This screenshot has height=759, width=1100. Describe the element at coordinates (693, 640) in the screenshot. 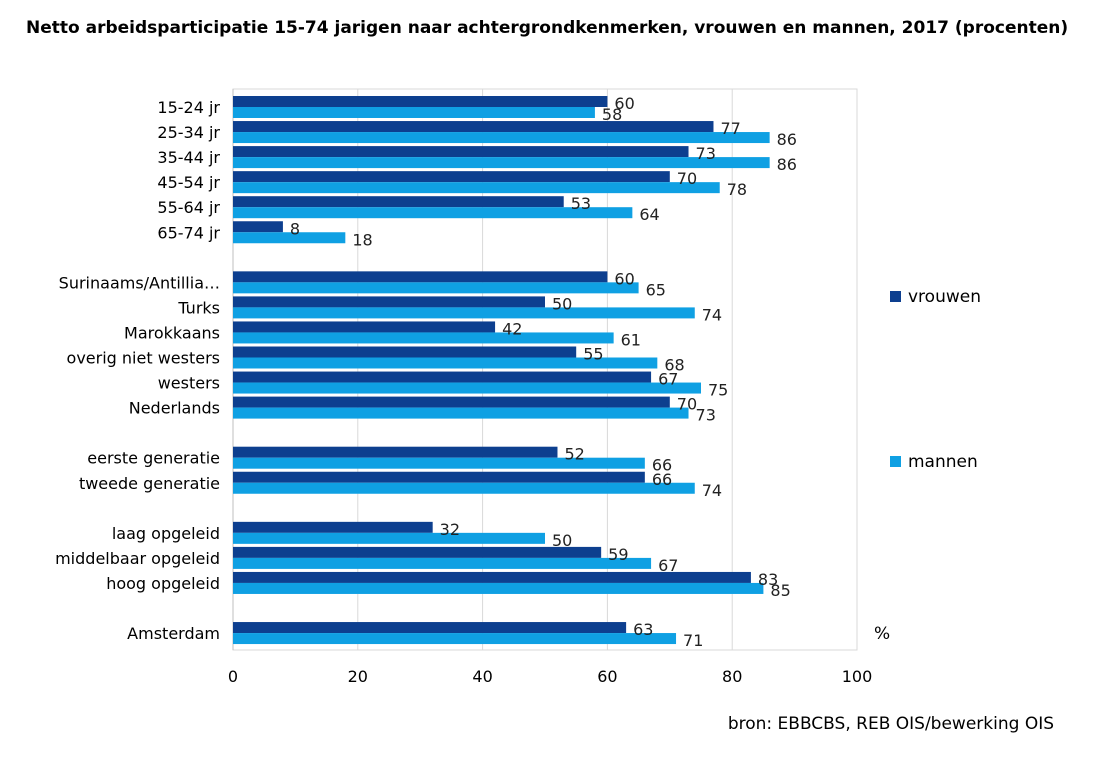

I see `data-label-mannen: 71` at that location.